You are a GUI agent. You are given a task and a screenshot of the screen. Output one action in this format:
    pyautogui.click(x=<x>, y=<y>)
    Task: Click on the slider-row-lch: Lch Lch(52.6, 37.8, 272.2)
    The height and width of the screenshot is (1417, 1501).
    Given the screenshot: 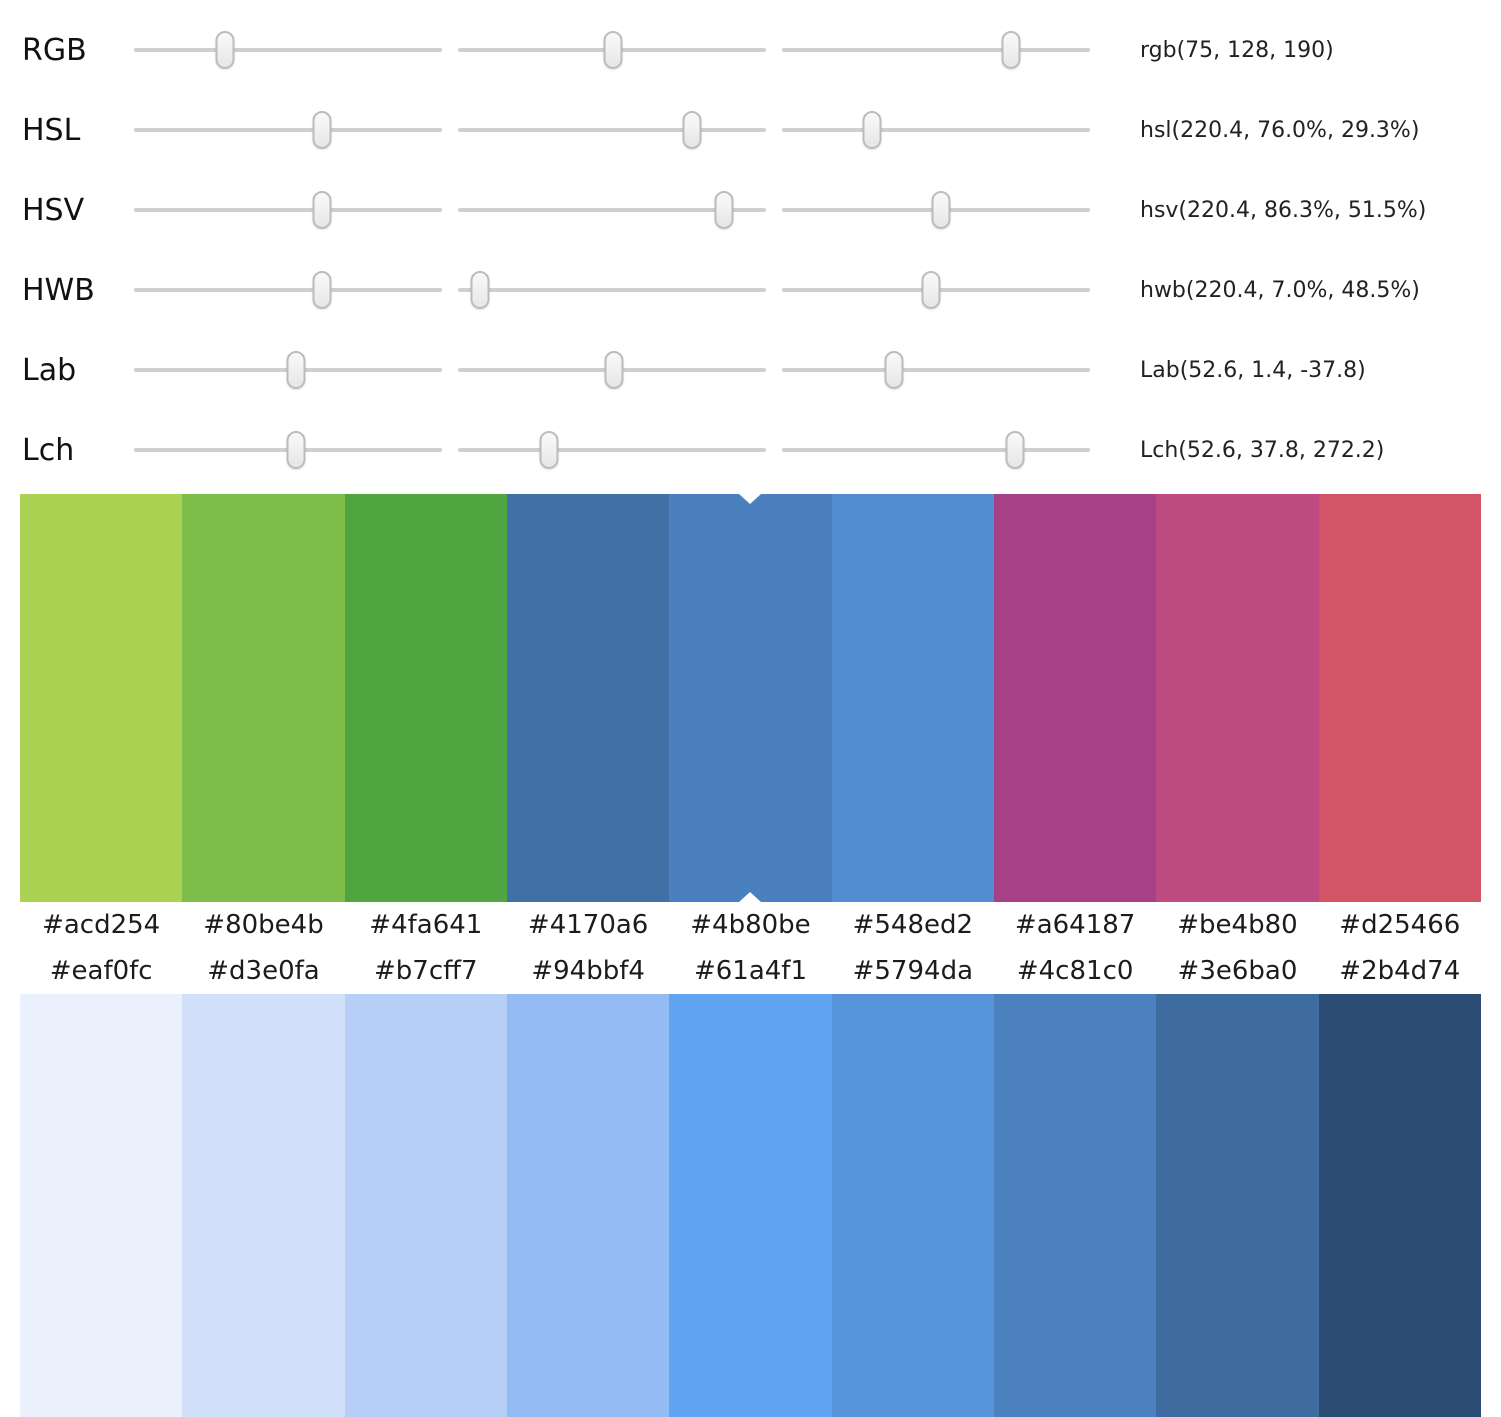 What is the action you would take?
    pyautogui.click(x=761, y=450)
    